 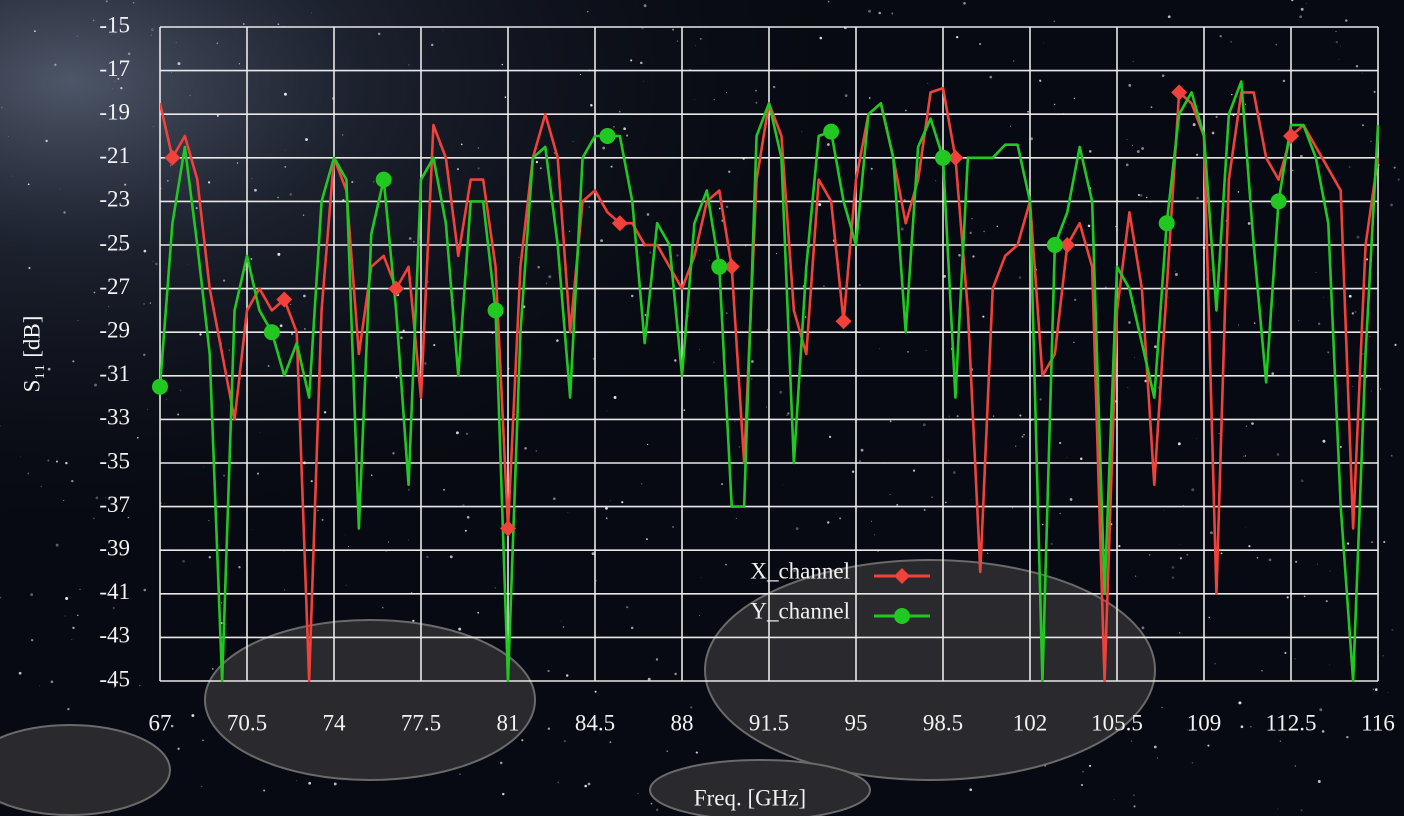 I want to click on legend-label: X_channel, so click(x=800, y=570).